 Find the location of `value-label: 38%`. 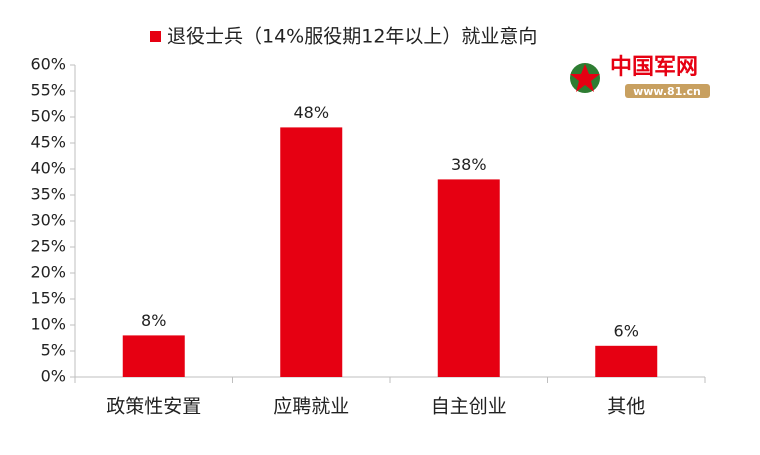

value-label: 38% is located at coordinates (469, 164).